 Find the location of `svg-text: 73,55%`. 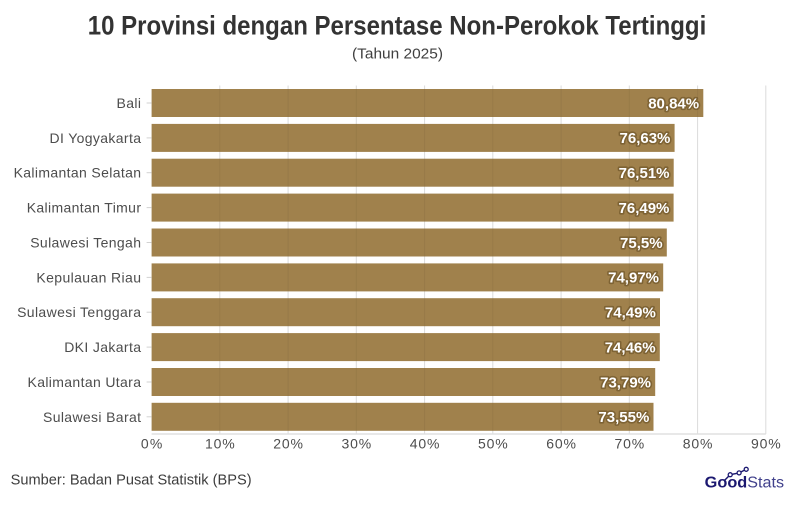

svg-text: 73,55% is located at coordinates (623, 417).